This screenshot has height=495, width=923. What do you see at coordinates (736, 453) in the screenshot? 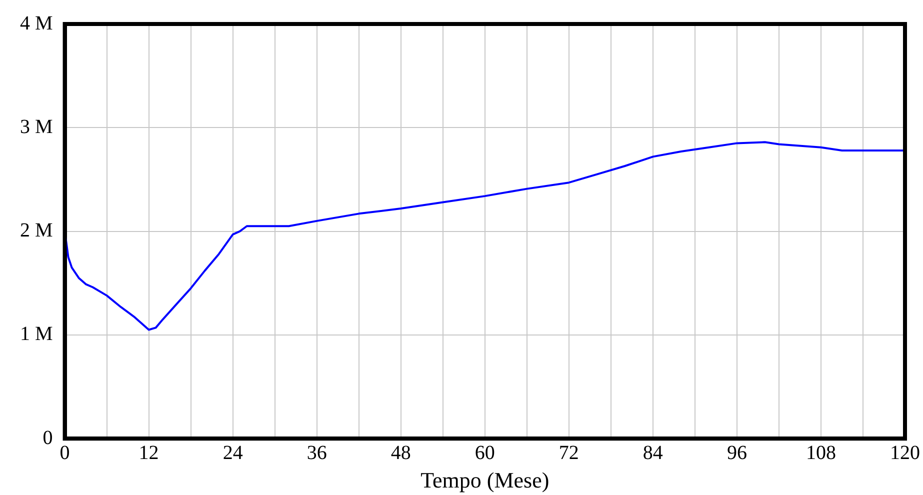
I see `x-tick-label: 96` at bounding box center [736, 453].